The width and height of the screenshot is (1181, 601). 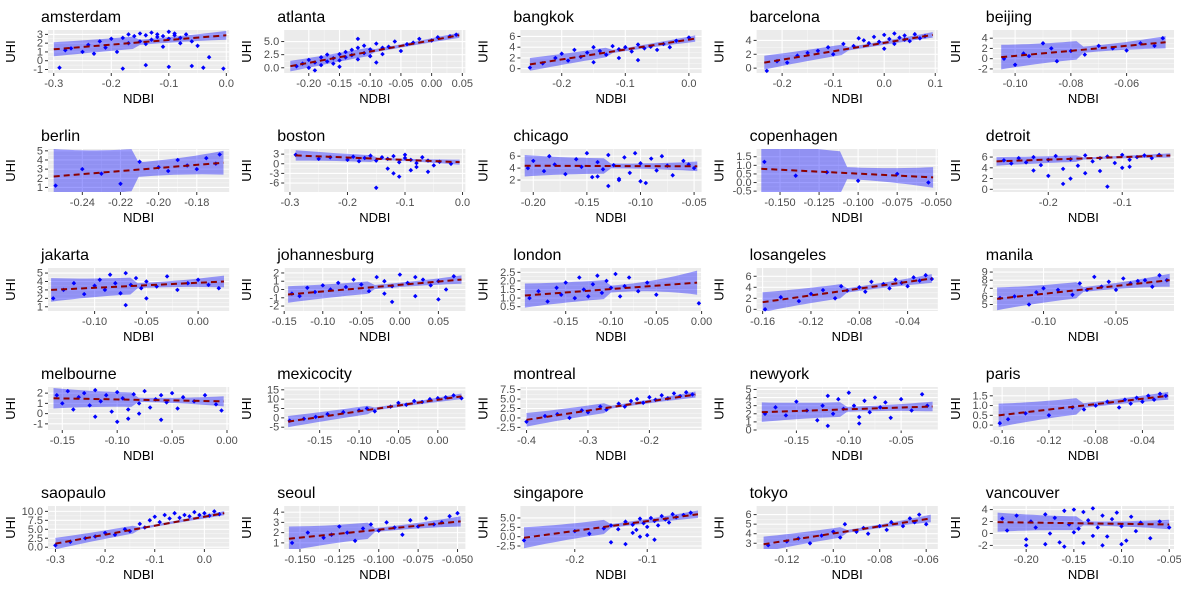 I want to click on x-tick-label: -0.15, so click(x=284, y=322).